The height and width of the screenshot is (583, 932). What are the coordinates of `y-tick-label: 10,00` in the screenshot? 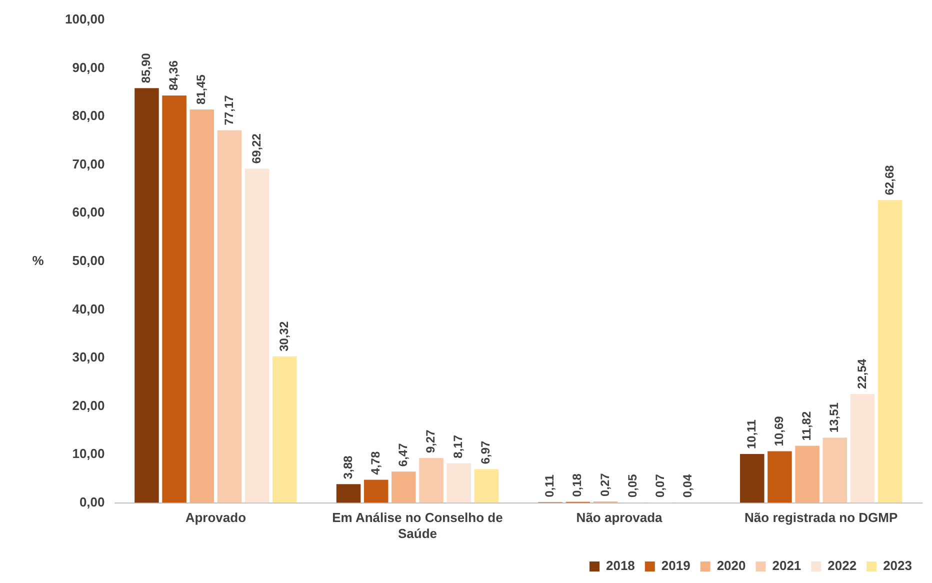 It's located at (88, 454).